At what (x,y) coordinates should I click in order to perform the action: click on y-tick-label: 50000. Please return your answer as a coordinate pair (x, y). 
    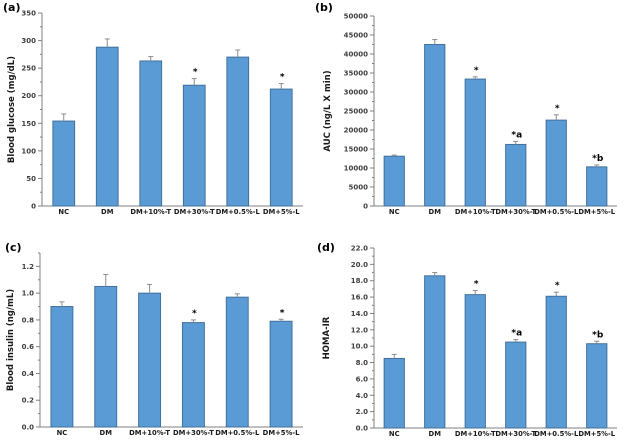
    Looking at the image, I should click on (356, 17).